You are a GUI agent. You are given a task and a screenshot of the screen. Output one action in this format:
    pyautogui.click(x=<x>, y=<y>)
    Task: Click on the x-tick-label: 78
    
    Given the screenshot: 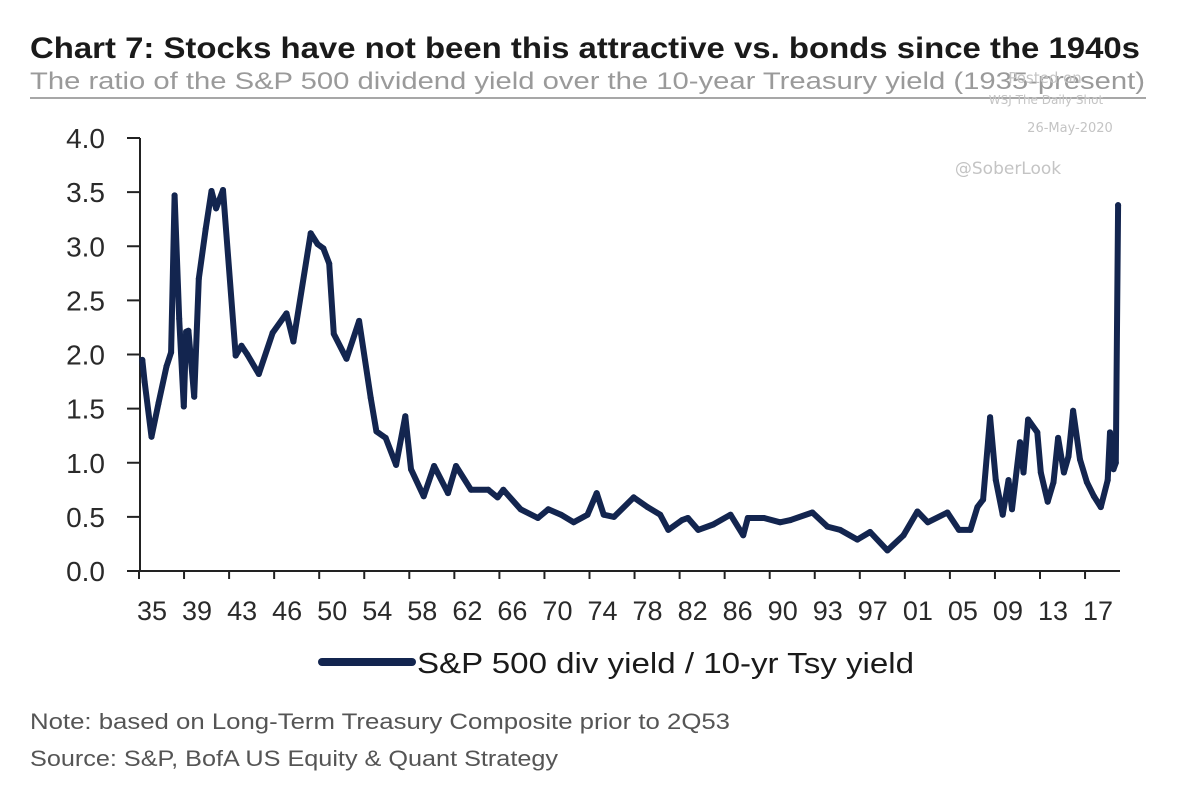 What is the action you would take?
    pyautogui.click(x=648, y=611)
    